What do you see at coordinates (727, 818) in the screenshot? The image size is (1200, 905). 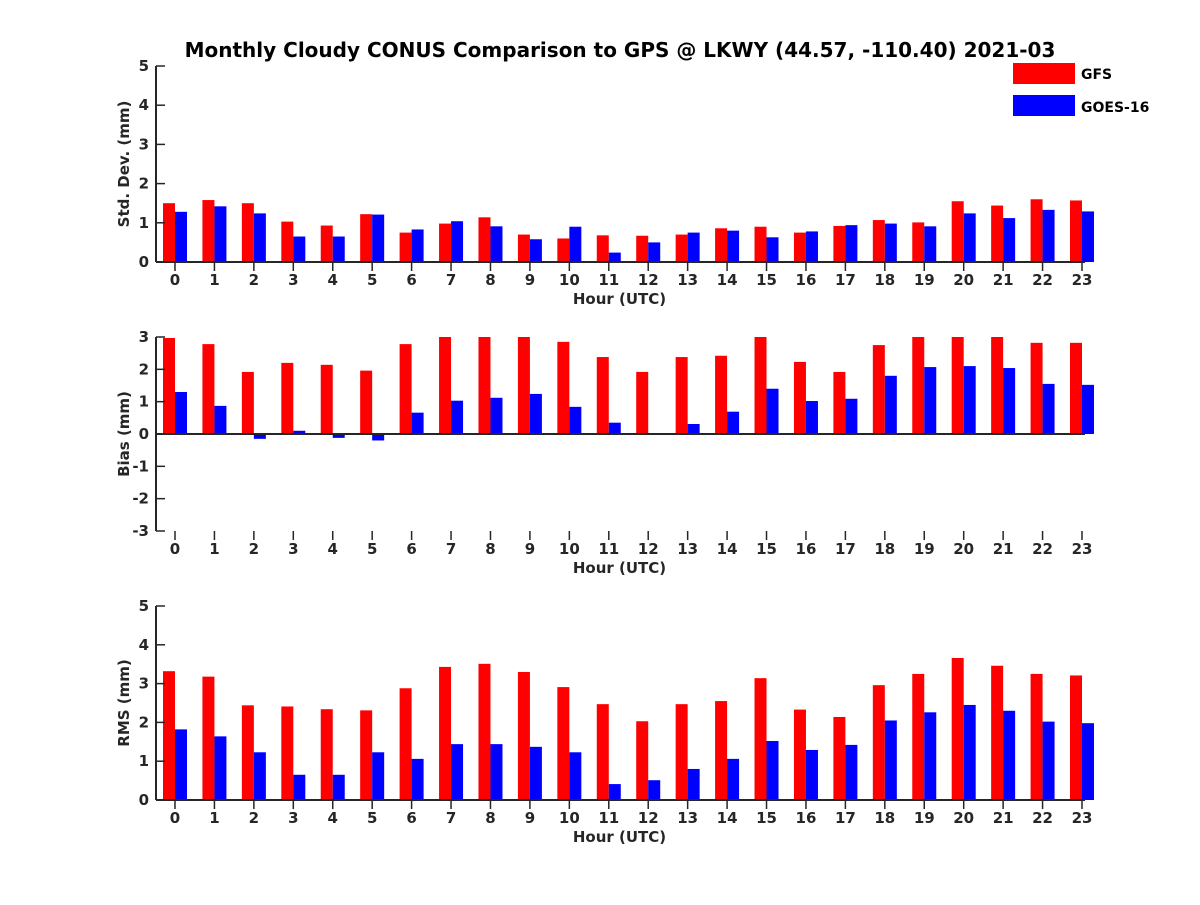 I see `x-tick-label: 14` at bounding box center [727, 818].